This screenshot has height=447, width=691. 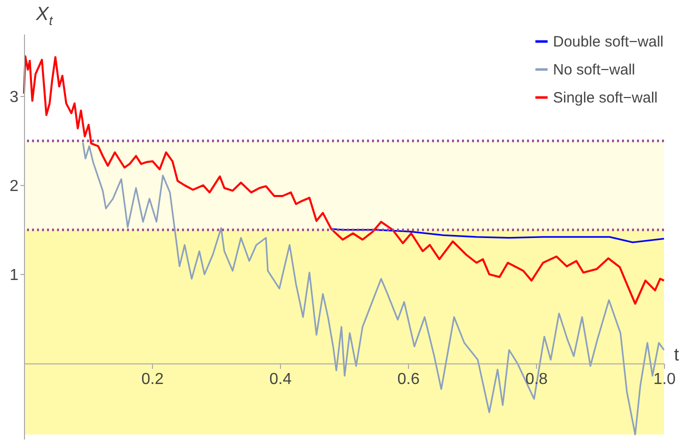 What do you see at coordinates (677, 354) in the screenshot?
I see `x-axis-title: t` at bounding box center [677, 354].